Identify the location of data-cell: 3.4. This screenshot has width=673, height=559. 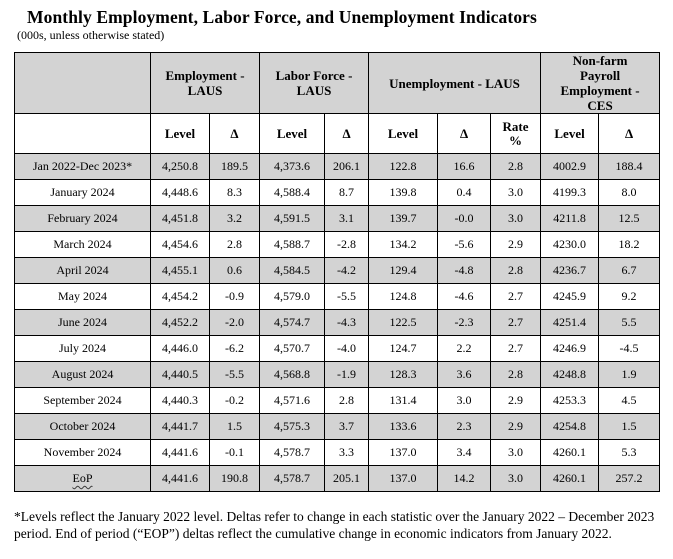
(464, 452).